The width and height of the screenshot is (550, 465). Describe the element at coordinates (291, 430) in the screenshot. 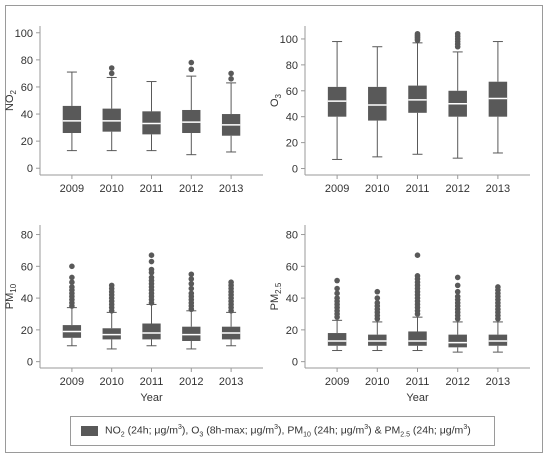

I see `legend-text-part: ), PM` at that location.